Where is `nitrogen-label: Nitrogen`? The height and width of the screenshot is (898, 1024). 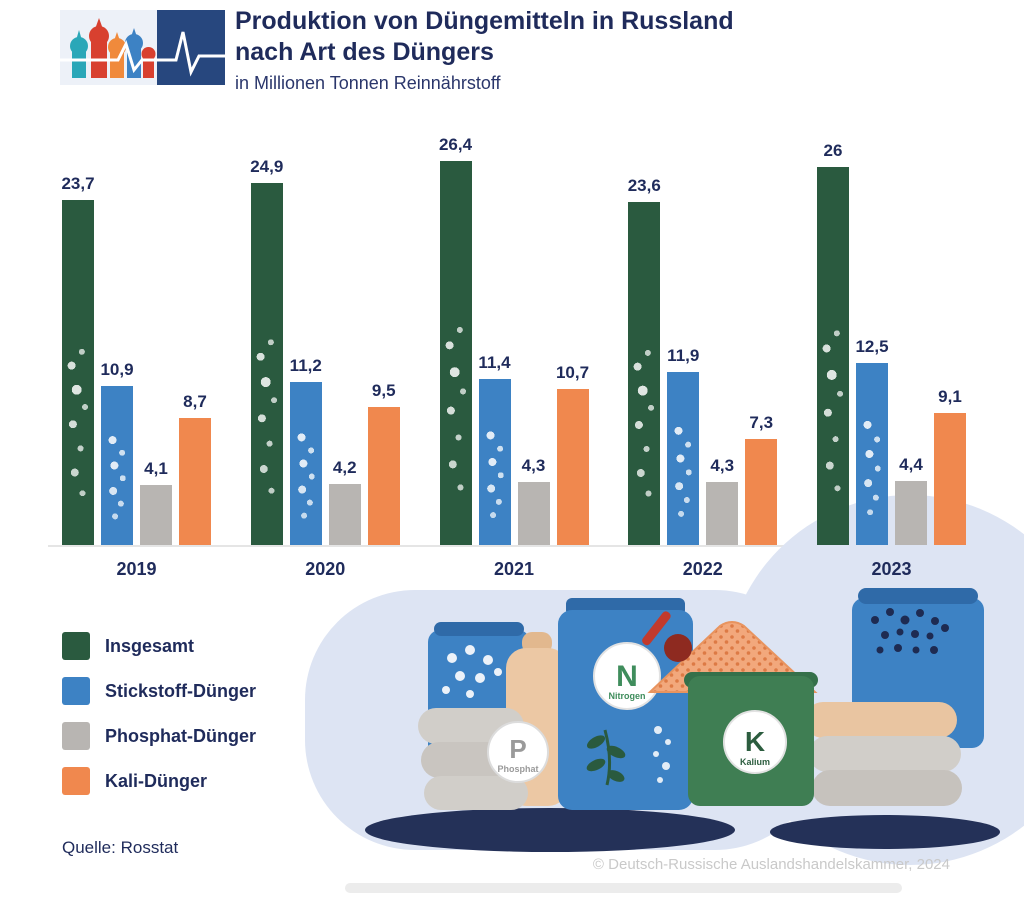 nitrogen-label: Nitrogen is located at coordinates (627, 696).